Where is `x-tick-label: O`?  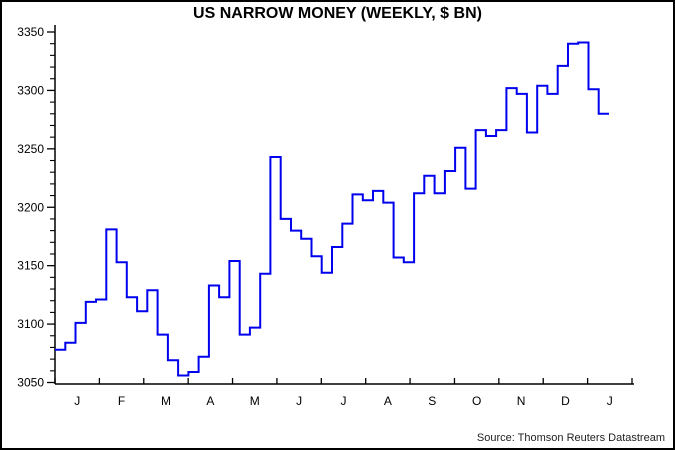
x-tick-label: O is located at coordinates (476, 401).